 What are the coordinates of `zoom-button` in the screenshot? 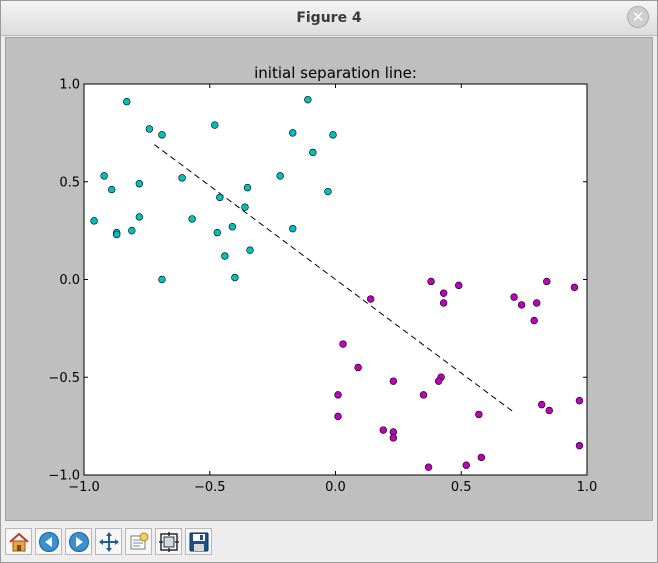 It's located at (138, 541).